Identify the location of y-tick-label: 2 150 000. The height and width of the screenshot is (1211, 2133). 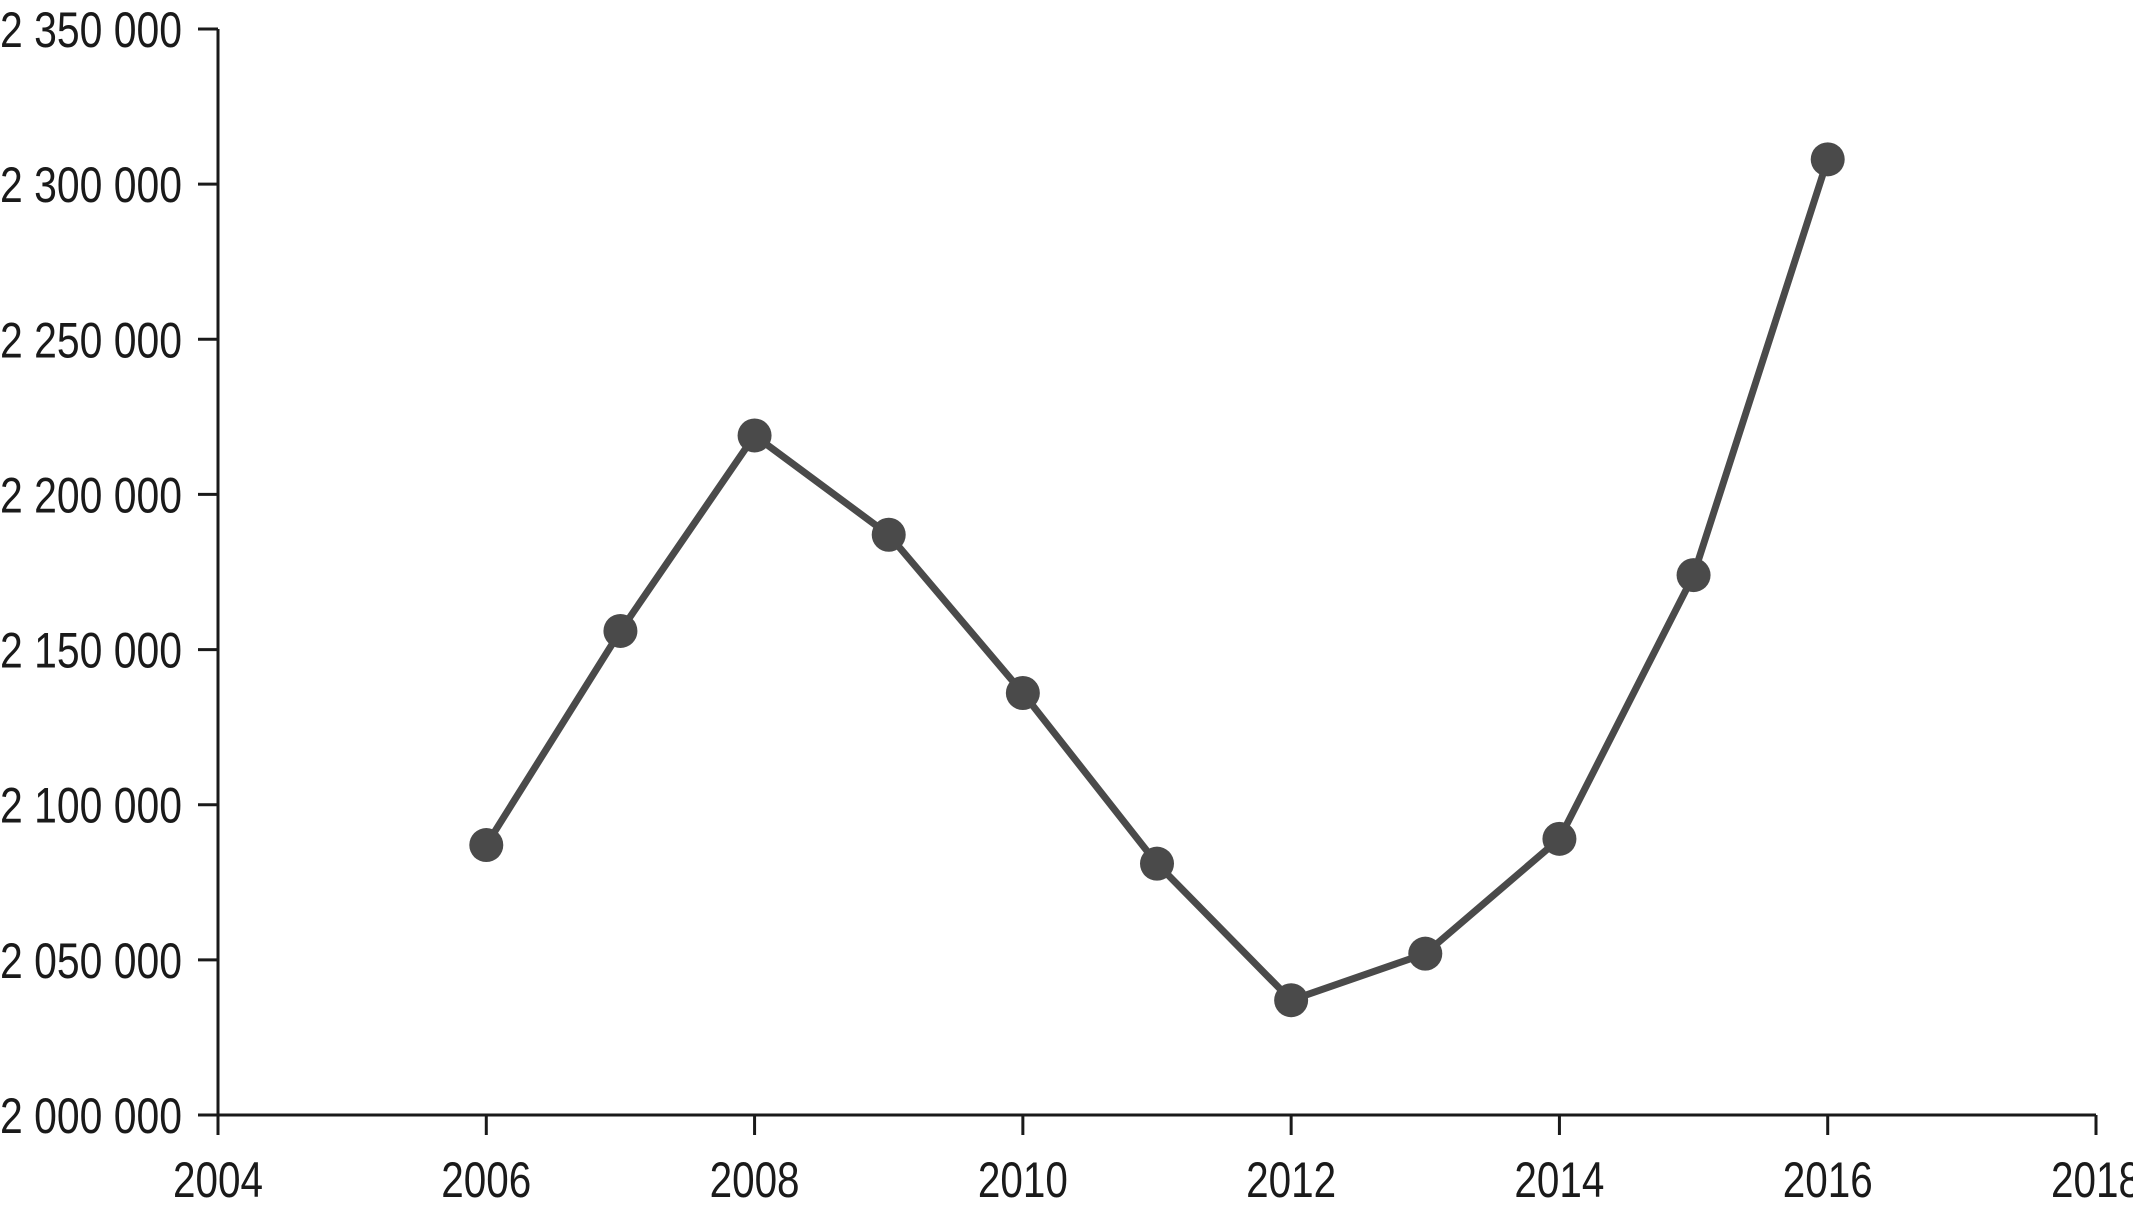
(91, 651).